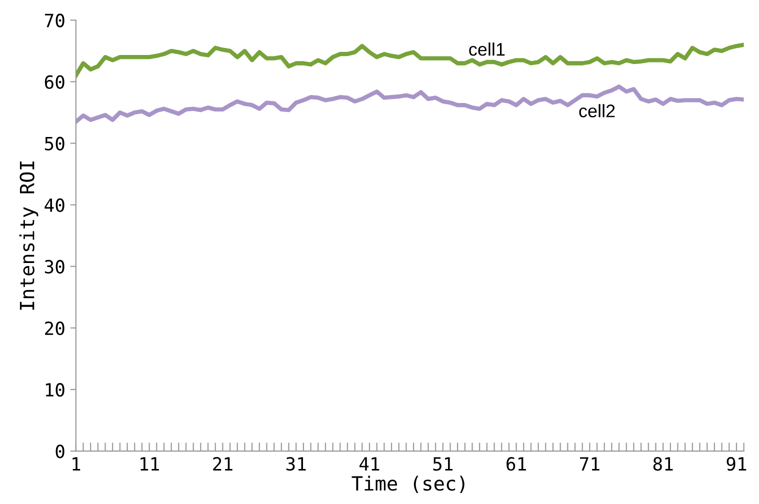 The width and height of the screenshot is (759, 504). Describe the element at coordinates (590, 463) in the screenshot. I see `x-tick-label: 71` at that location.